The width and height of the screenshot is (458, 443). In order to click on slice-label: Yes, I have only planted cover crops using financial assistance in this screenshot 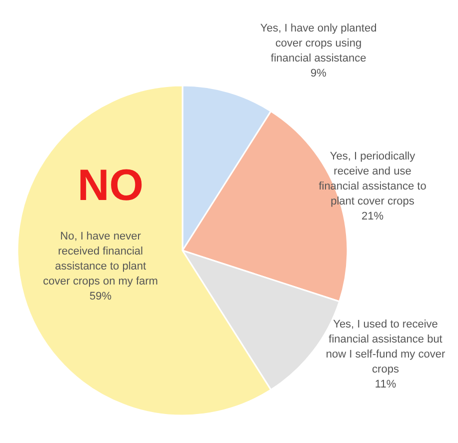, I will do `click(318, 43)`.